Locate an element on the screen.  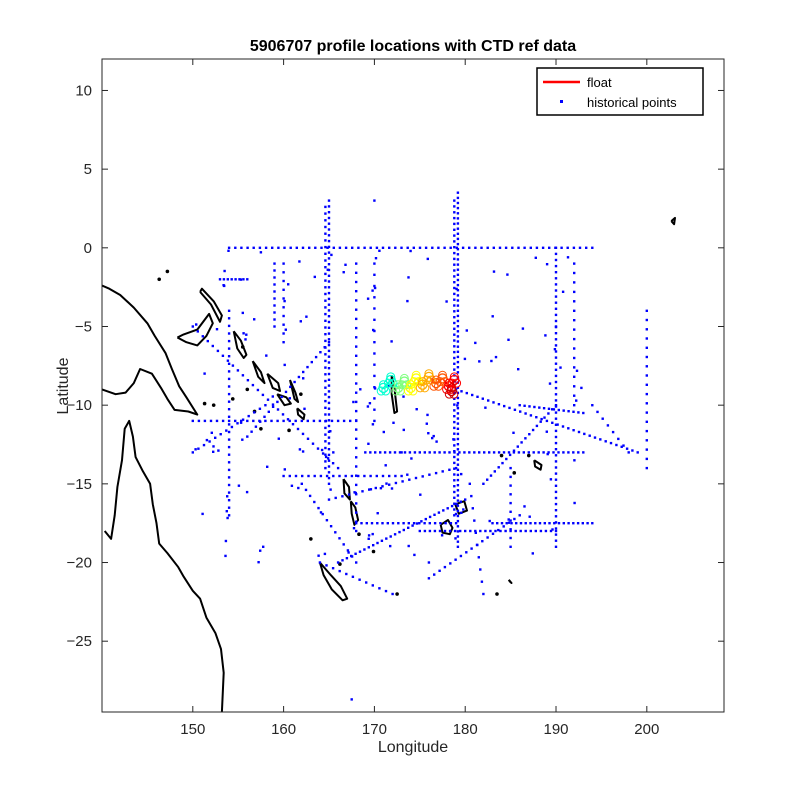
island is located at coordinates (311, 539).